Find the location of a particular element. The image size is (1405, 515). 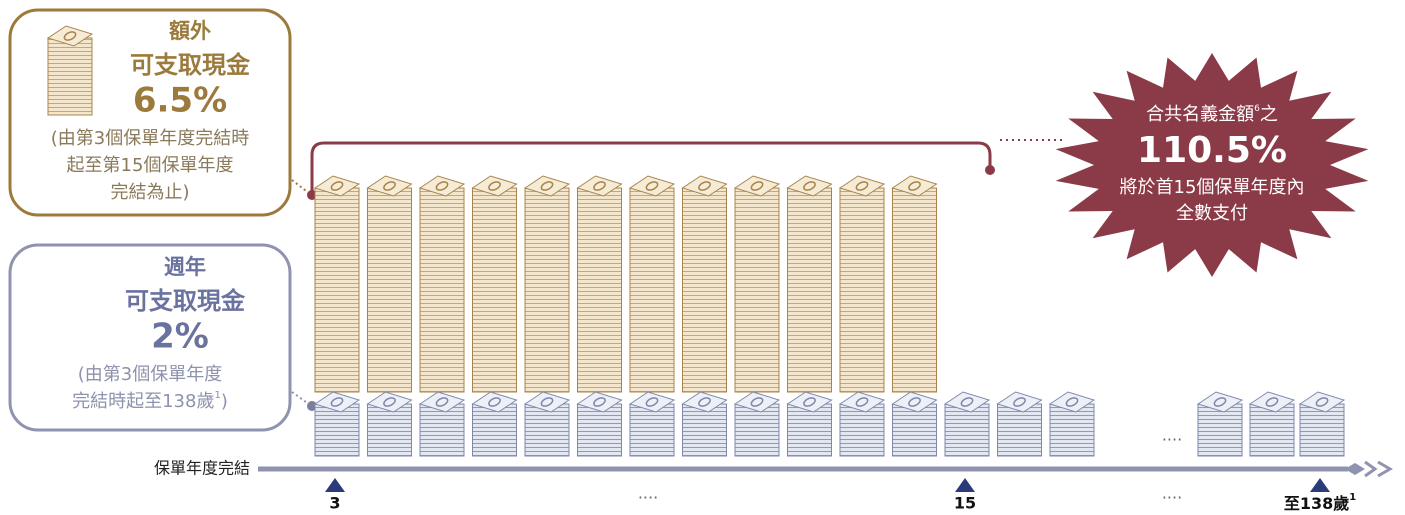

annual-rate: 2% is located at coordinates (180, 337).